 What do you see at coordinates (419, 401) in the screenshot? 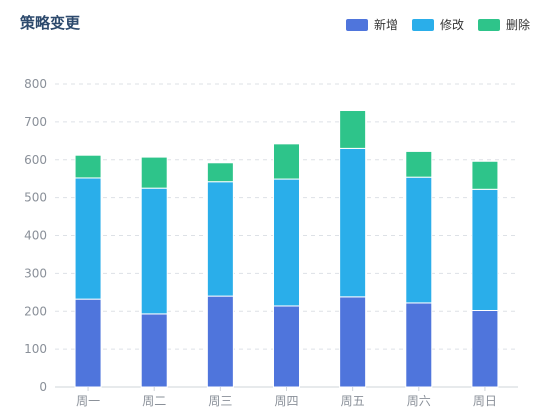
I see `x-tick-label-周六: 周六` at bounding box center [419, 401].